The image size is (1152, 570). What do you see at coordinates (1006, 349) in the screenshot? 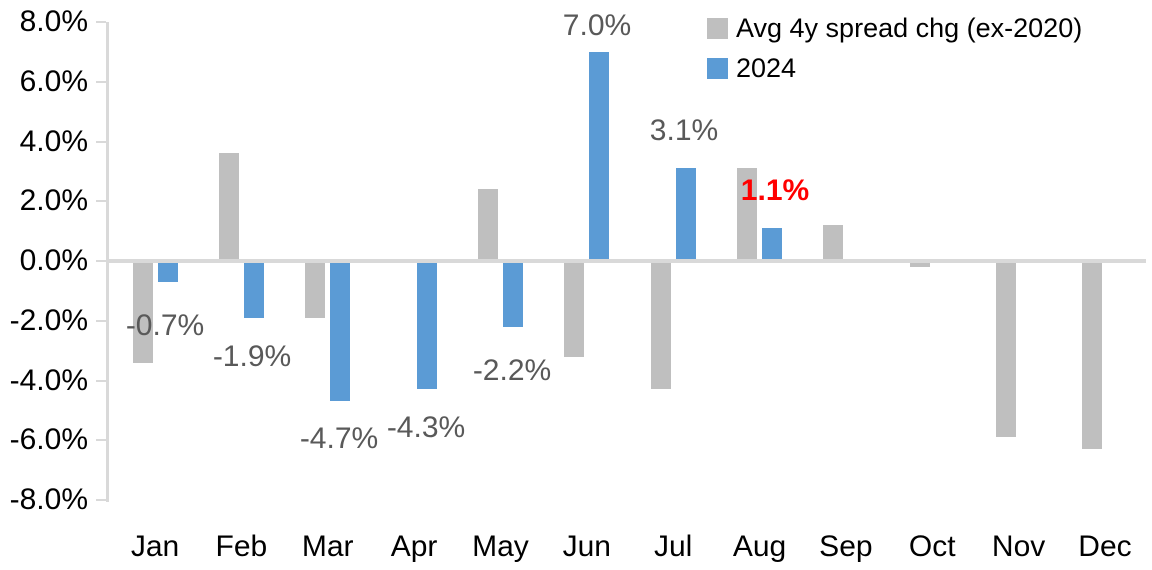
I see `bar-avg-nov` at bounding box center [1006, 349].